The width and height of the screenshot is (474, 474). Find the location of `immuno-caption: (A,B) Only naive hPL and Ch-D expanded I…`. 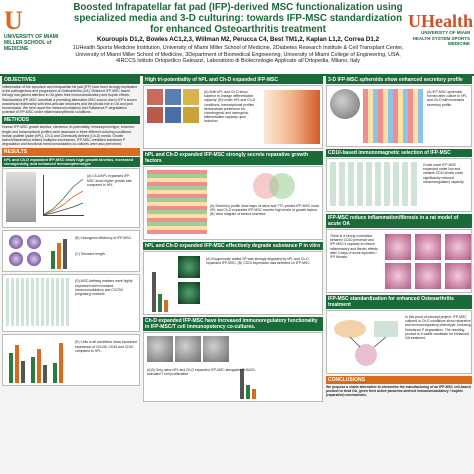

immuno-caption: (A,B) Only naive hPL and Ch-D expanded I… is located at coordinates (201, 372).